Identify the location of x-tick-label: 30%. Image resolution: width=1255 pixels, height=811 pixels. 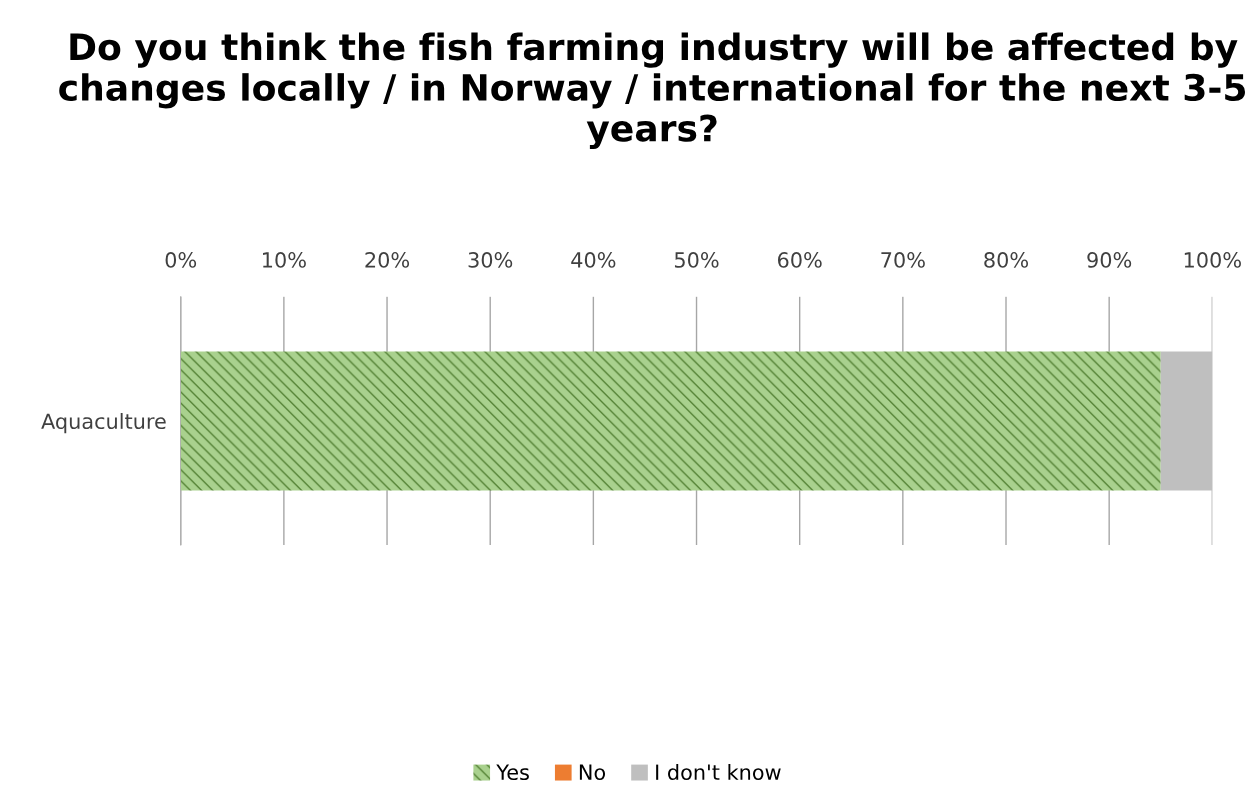
(490, 260).